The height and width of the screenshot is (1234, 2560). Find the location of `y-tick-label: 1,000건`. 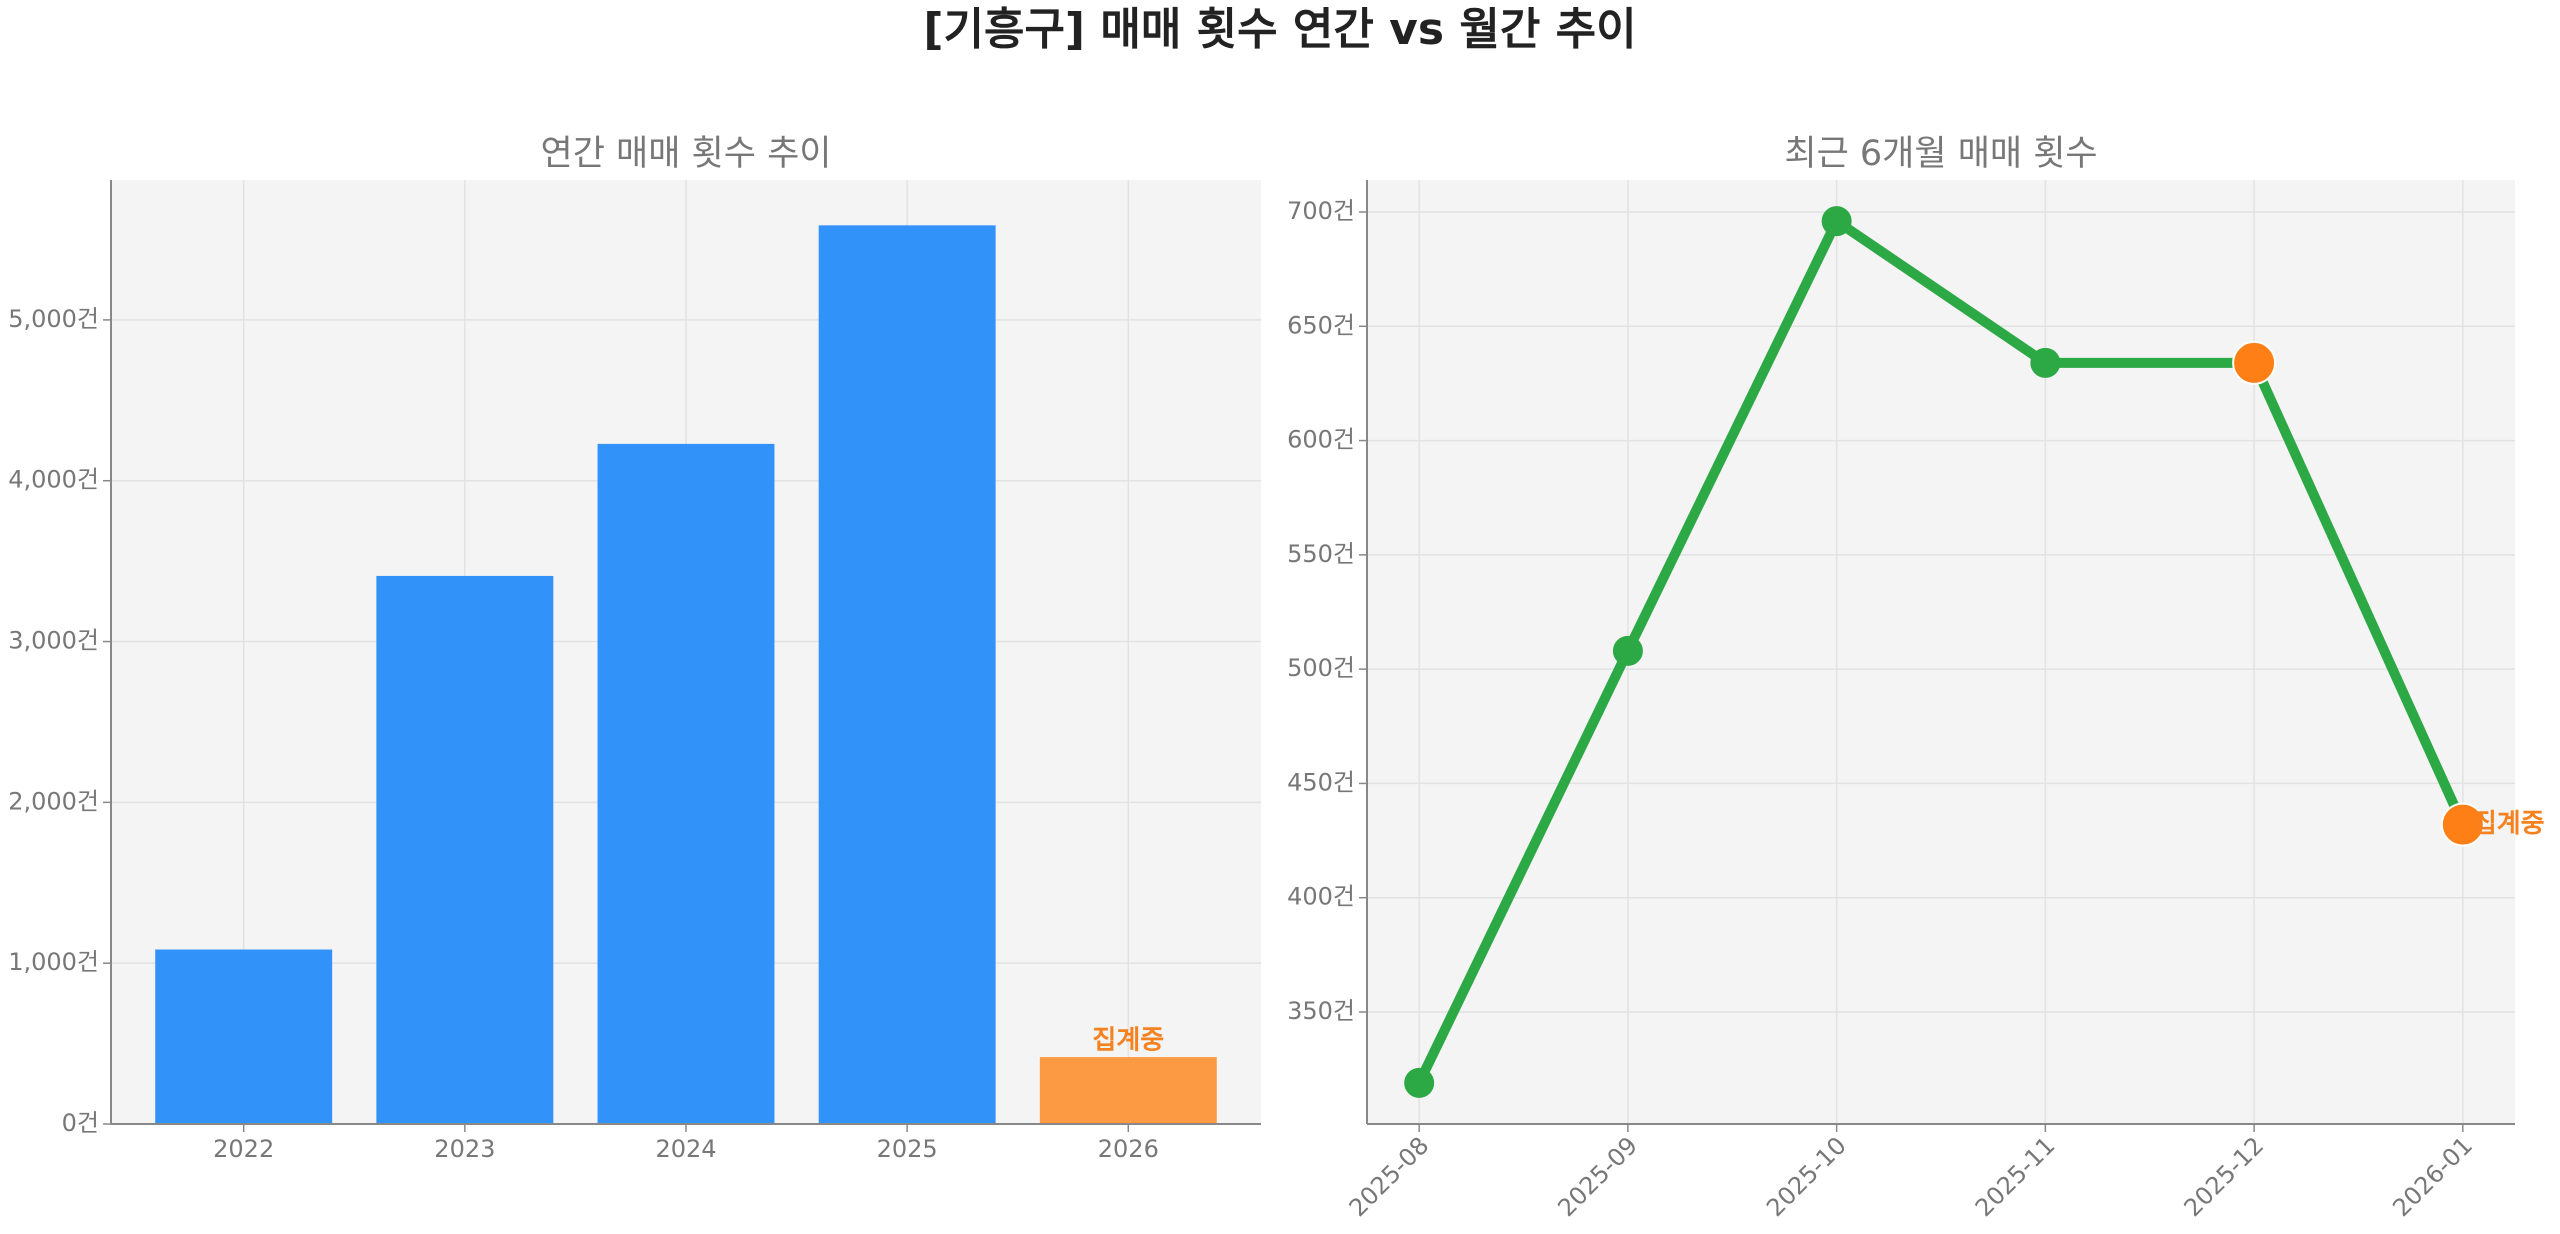

y-tick-label: 1,000건 is located at coordinates (53, 962).